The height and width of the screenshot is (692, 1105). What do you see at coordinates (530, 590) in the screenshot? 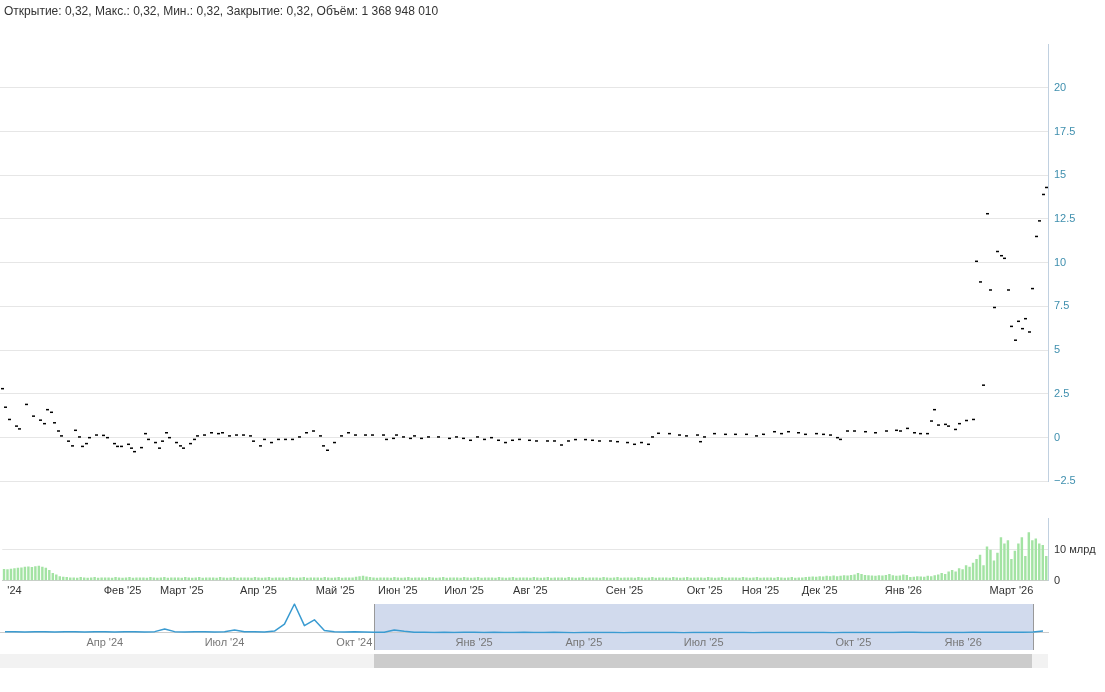
I see `x-tick-label: Авг '25` at bounding box center [530, 590].